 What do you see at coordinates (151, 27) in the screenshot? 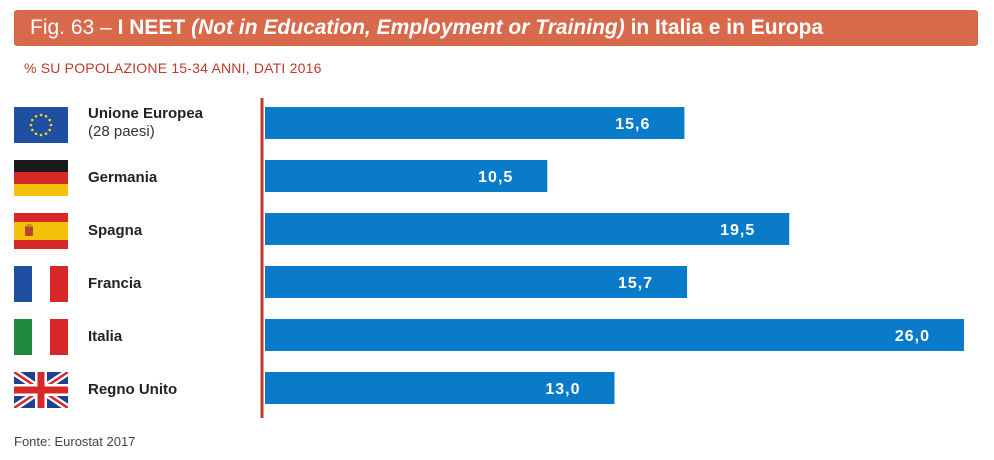
I see `figure-title-bold: I NEET` at bounding box center [151, 27].